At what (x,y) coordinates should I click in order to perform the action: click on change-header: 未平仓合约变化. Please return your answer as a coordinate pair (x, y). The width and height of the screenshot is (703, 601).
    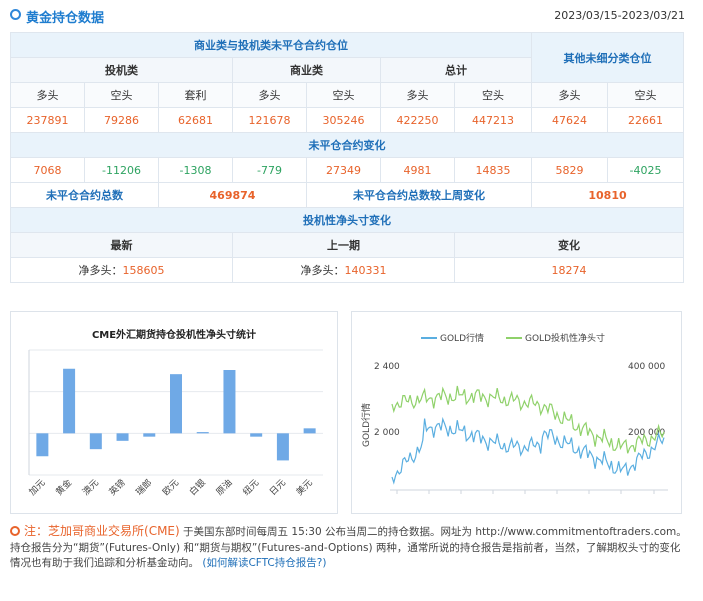
    Looking at the image, I should click on (347, 145).